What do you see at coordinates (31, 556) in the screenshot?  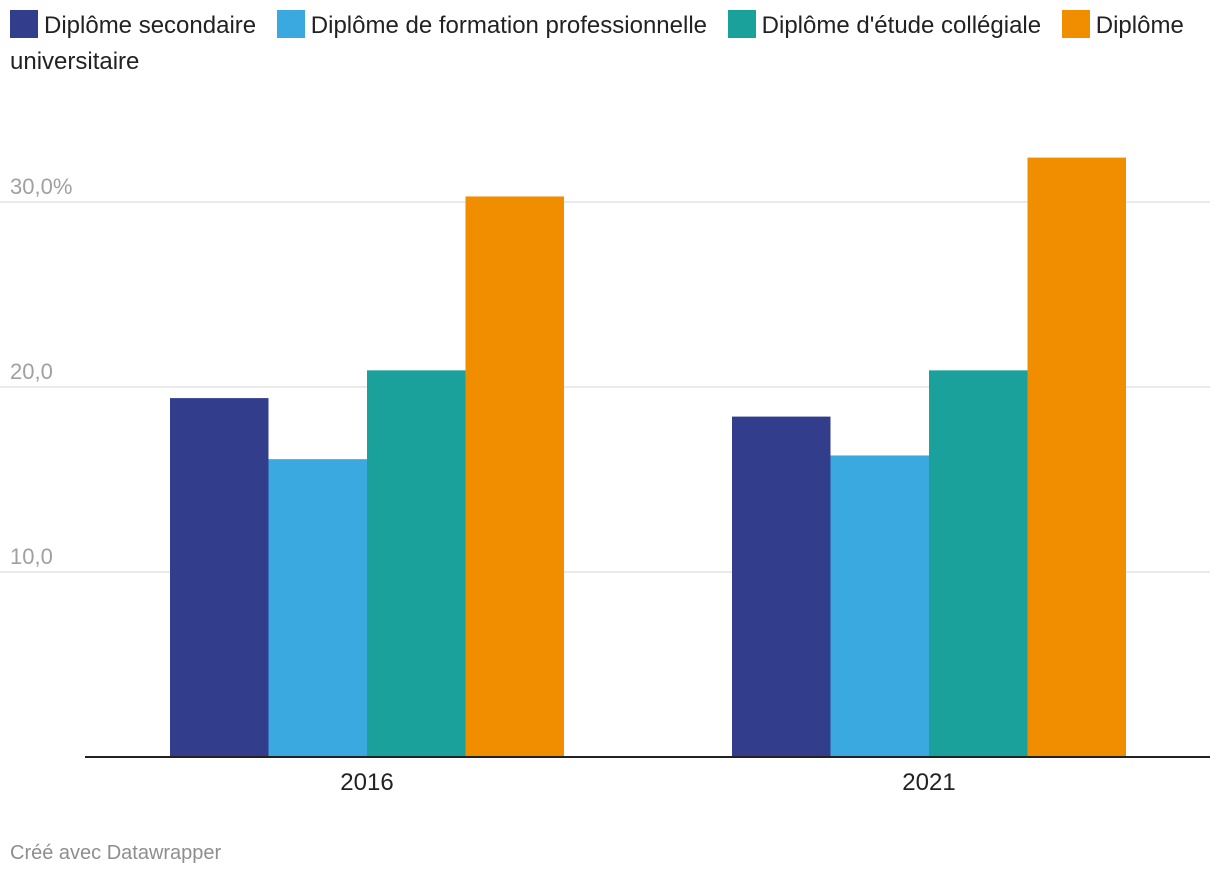 I see `y-tick-label-0: 10,0` at bounding box center [31, 556].